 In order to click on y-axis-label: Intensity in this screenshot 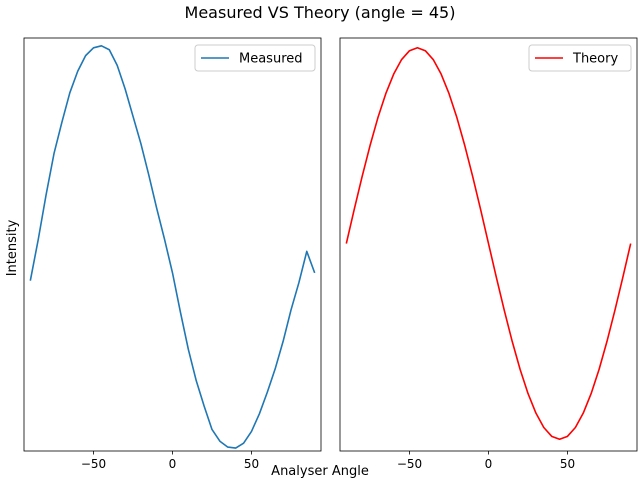, I will do `click(12, 247)`.